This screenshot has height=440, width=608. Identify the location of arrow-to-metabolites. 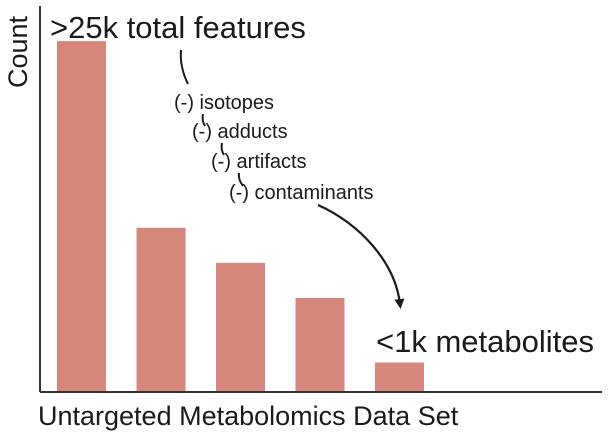
(361, 256).